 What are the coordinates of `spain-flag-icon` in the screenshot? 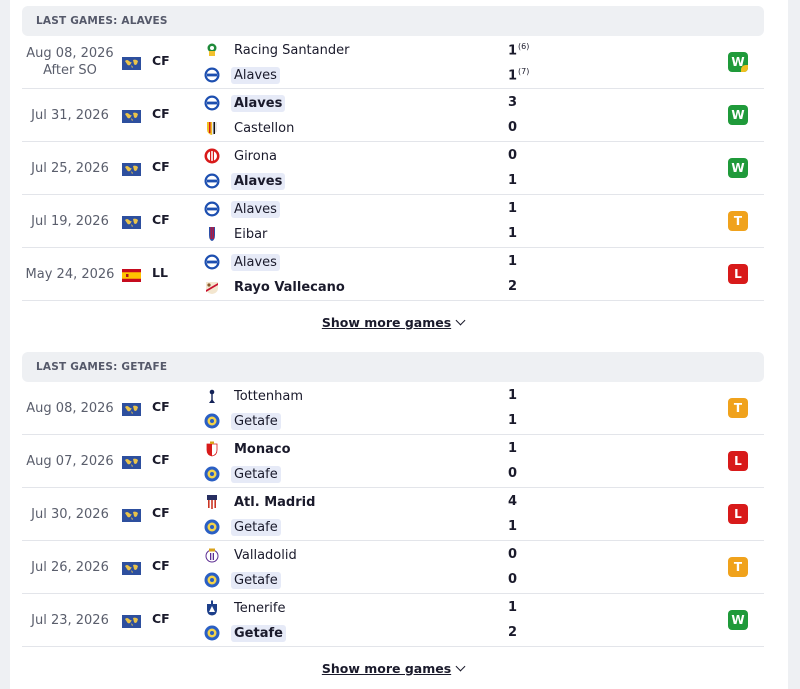 It's located at (131, 274).